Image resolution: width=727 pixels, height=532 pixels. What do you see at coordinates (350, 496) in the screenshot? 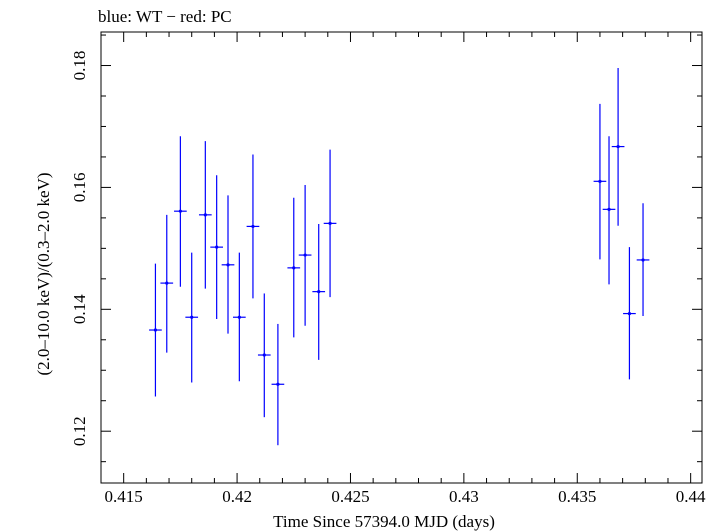
I see `x-tick-label: 0.425` at bounding box center [350, 496].